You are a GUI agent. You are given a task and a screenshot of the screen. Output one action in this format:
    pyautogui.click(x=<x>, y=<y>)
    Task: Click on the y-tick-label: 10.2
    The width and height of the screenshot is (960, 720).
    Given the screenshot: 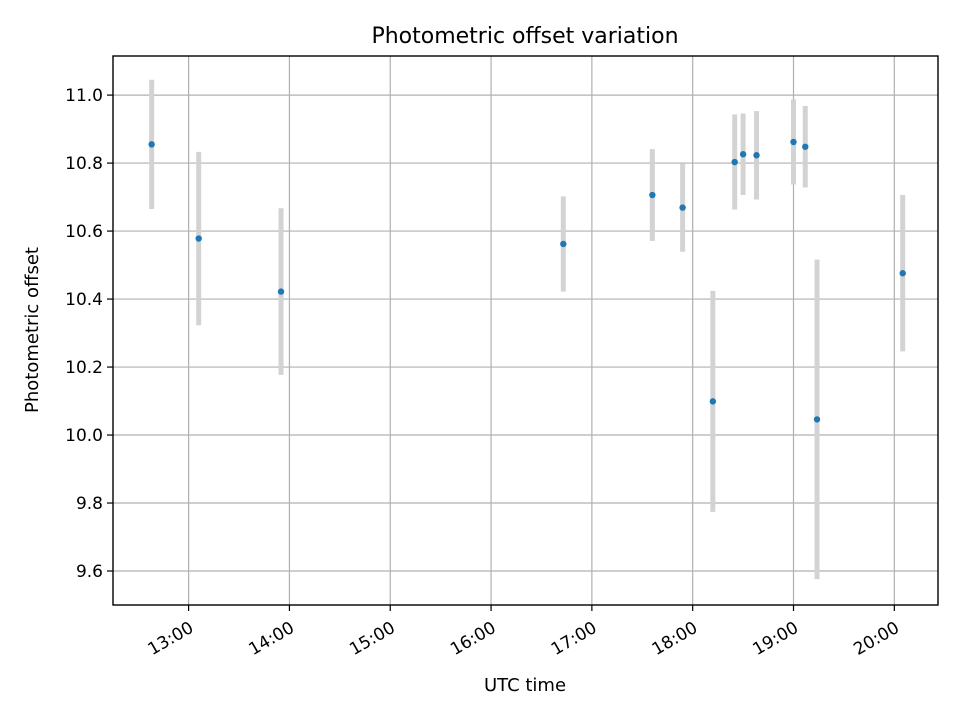 What is the action you would take?
    pyautogui.click(x=84, y=368)
    